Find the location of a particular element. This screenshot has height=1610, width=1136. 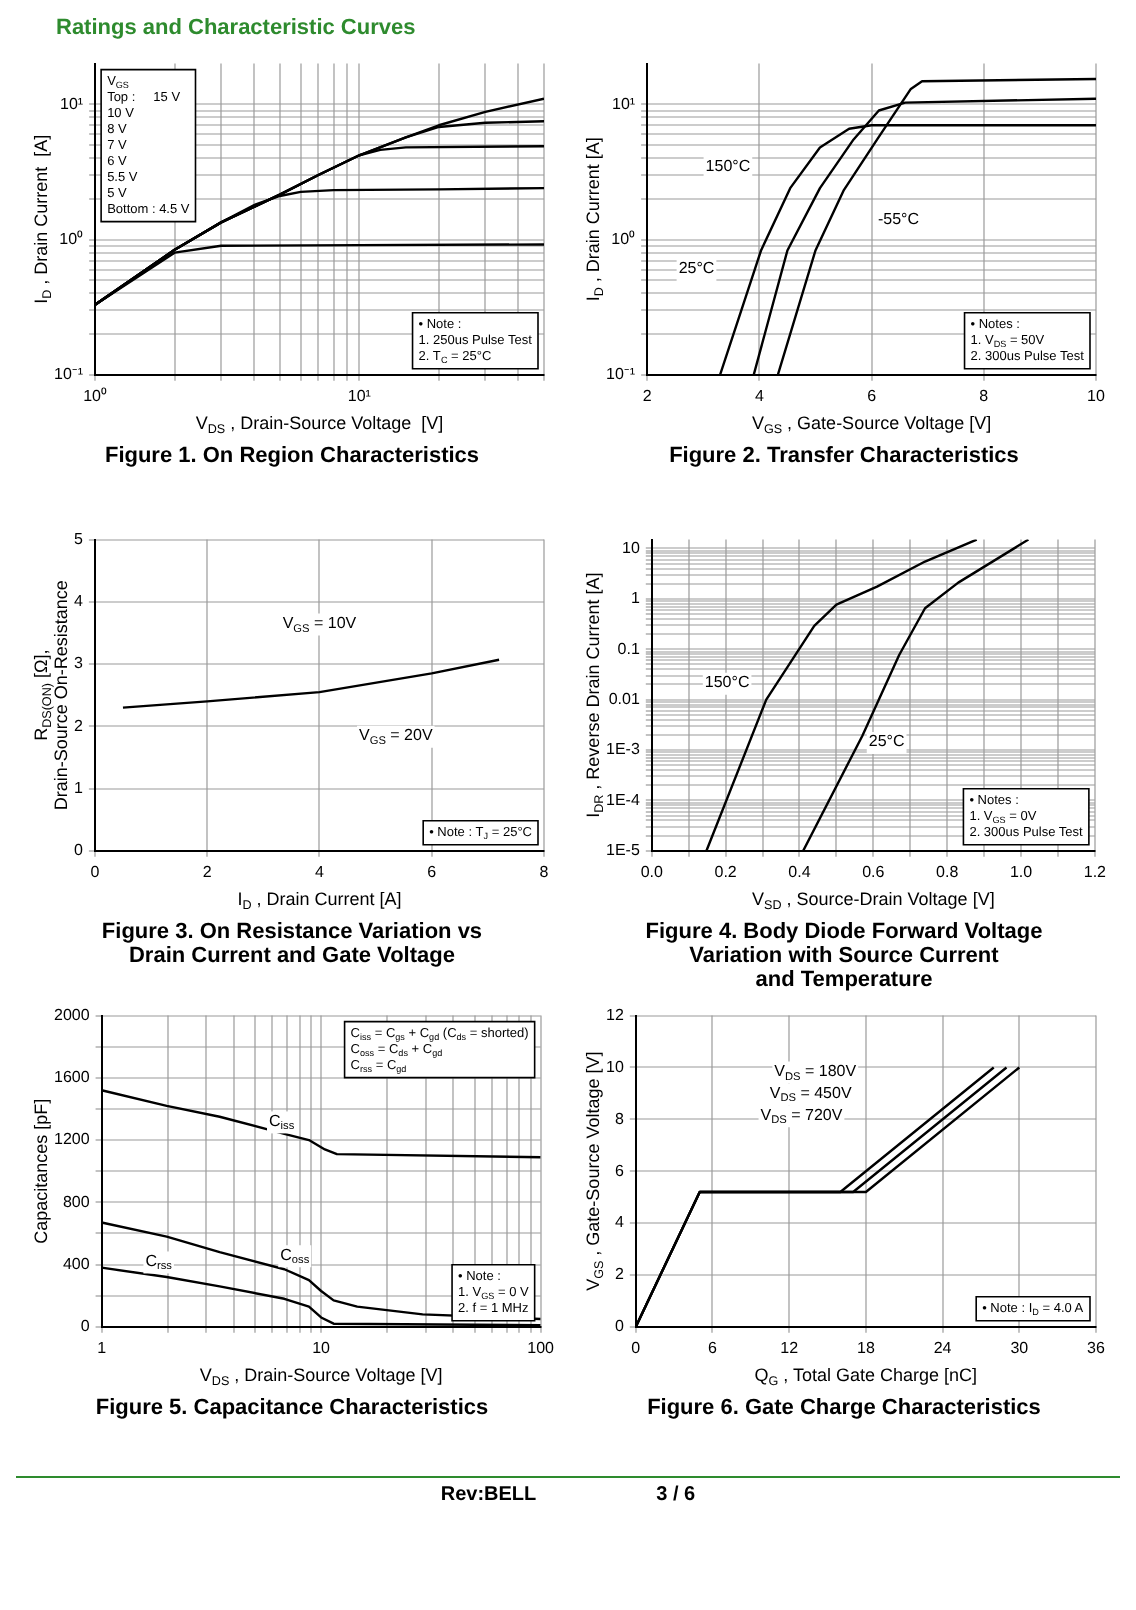

y-tick-label: 400 is located at coordinates (76, 1263).